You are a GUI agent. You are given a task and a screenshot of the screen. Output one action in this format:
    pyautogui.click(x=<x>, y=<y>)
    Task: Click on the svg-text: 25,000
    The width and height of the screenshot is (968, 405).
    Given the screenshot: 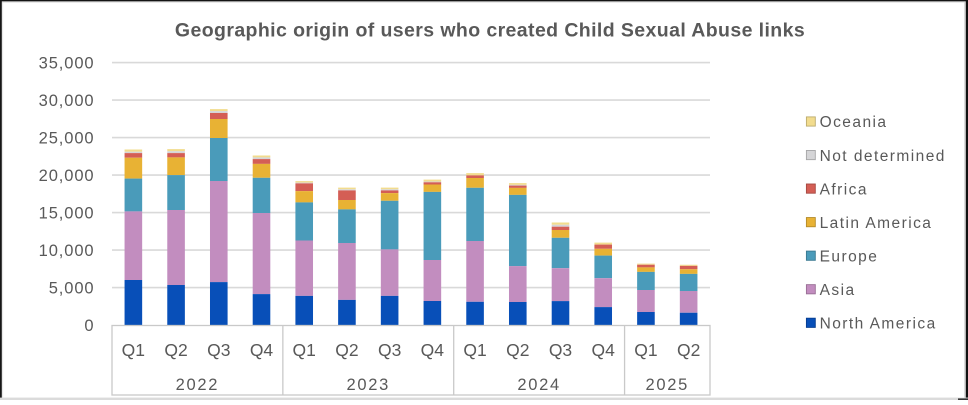 What is the action you would take?
    pyautogui.click(x=67, y=138)
    